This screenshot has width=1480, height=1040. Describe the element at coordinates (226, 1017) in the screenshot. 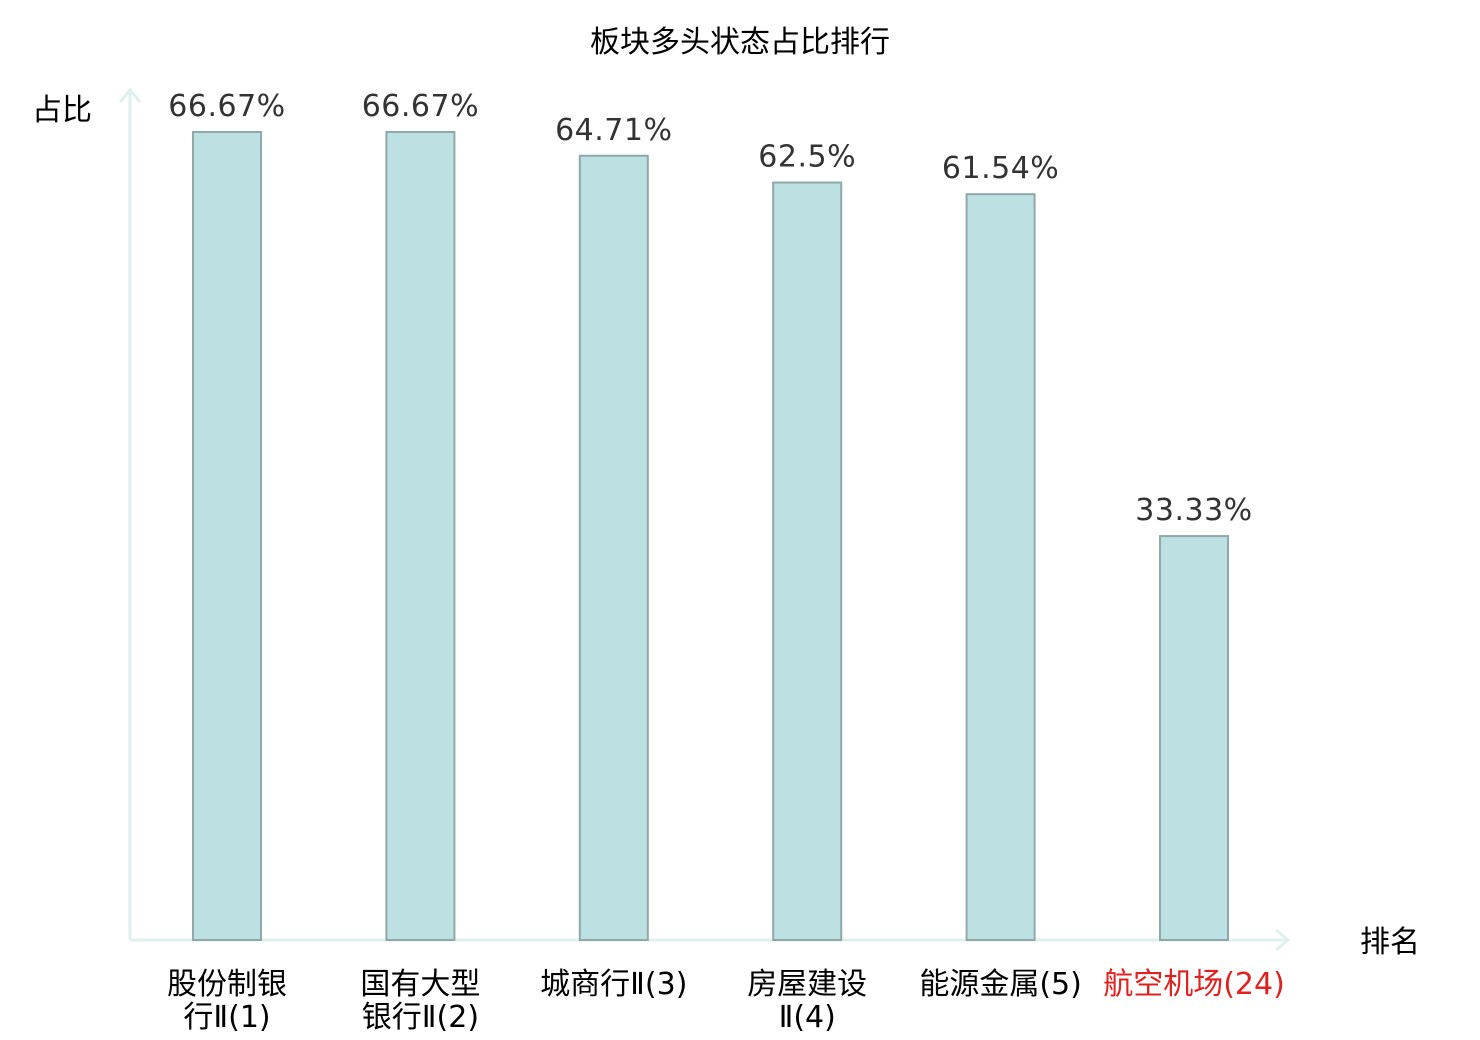

I see `category-label: 行Ⅱ(1)` at that location.